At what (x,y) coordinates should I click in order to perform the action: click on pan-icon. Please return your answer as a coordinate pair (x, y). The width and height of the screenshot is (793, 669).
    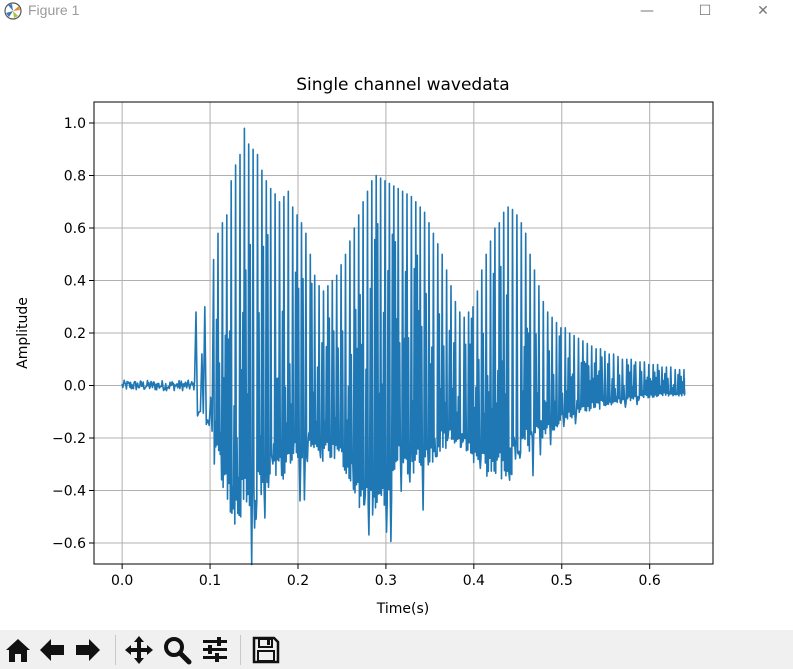
    Looking at the image, I should click on (139, 650).